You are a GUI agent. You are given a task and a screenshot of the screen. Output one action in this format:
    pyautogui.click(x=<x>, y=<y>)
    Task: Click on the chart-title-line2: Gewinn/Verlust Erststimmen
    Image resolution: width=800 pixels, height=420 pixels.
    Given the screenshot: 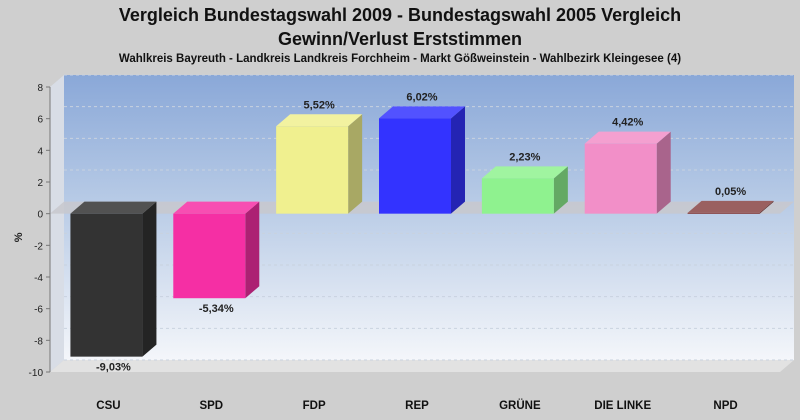 What is the action you would take?
    pyautogui.click(x=400, y=39)
    